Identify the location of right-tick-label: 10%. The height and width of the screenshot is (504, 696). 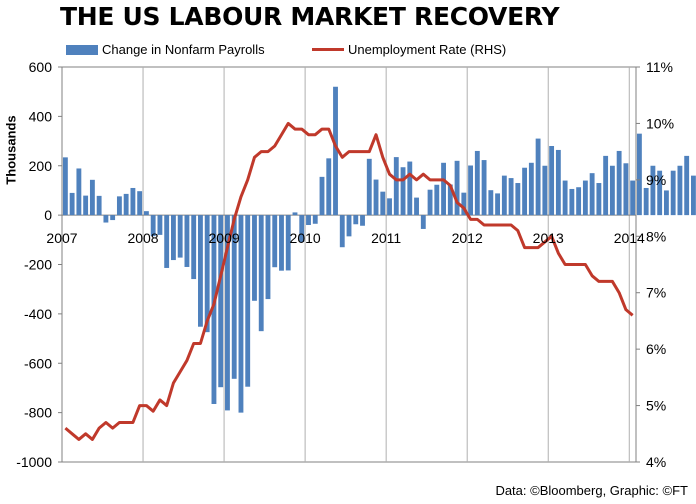
(660, 123).